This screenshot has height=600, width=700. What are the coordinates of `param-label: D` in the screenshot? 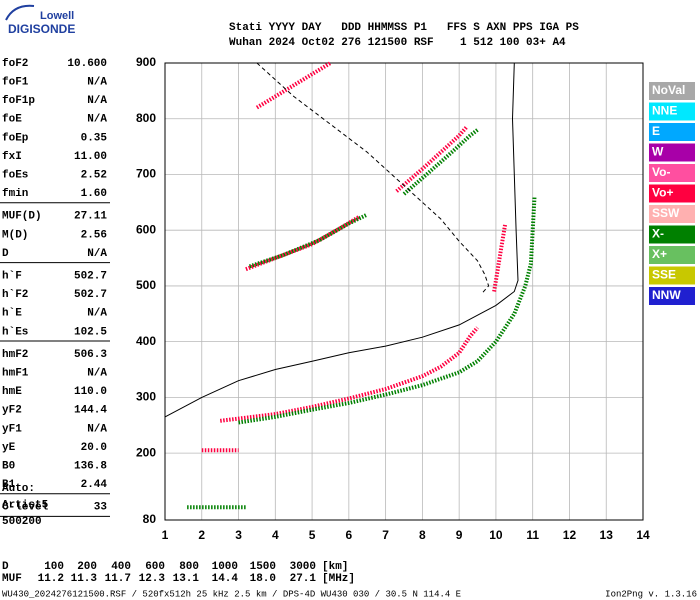 It's located at (5, 254).